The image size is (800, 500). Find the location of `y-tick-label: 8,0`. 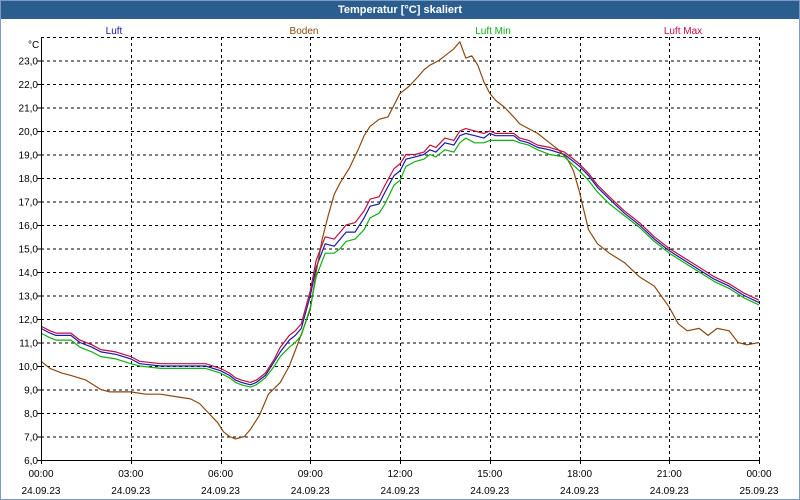

y-tick-label: 8,0 is located at coordinates (31, 414).